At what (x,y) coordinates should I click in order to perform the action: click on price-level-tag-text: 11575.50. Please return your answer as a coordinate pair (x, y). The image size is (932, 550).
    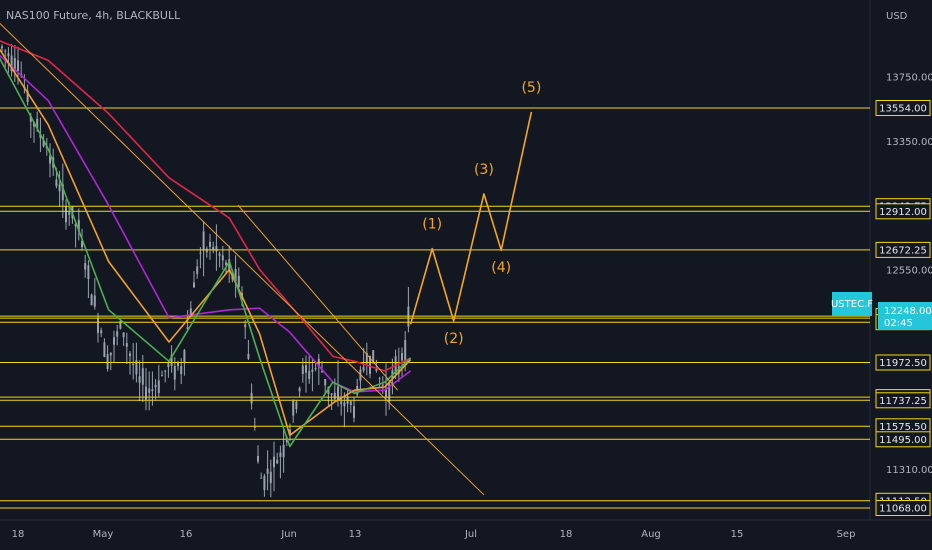
    Looking at the image, I should click on (903, 427).